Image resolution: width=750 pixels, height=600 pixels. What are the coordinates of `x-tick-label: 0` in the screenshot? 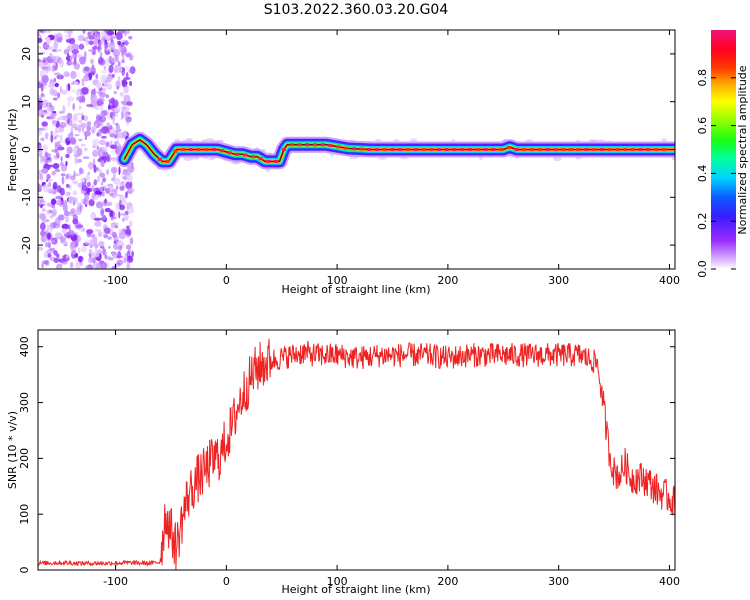 It's located at (226, 280).